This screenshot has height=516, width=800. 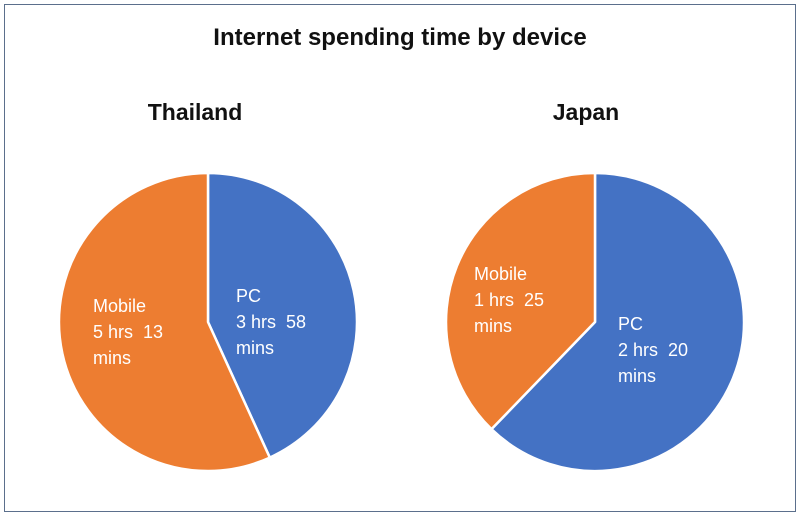 I want to click on japan-mobile-label-line: Mobile, so click(x=500, y=274).